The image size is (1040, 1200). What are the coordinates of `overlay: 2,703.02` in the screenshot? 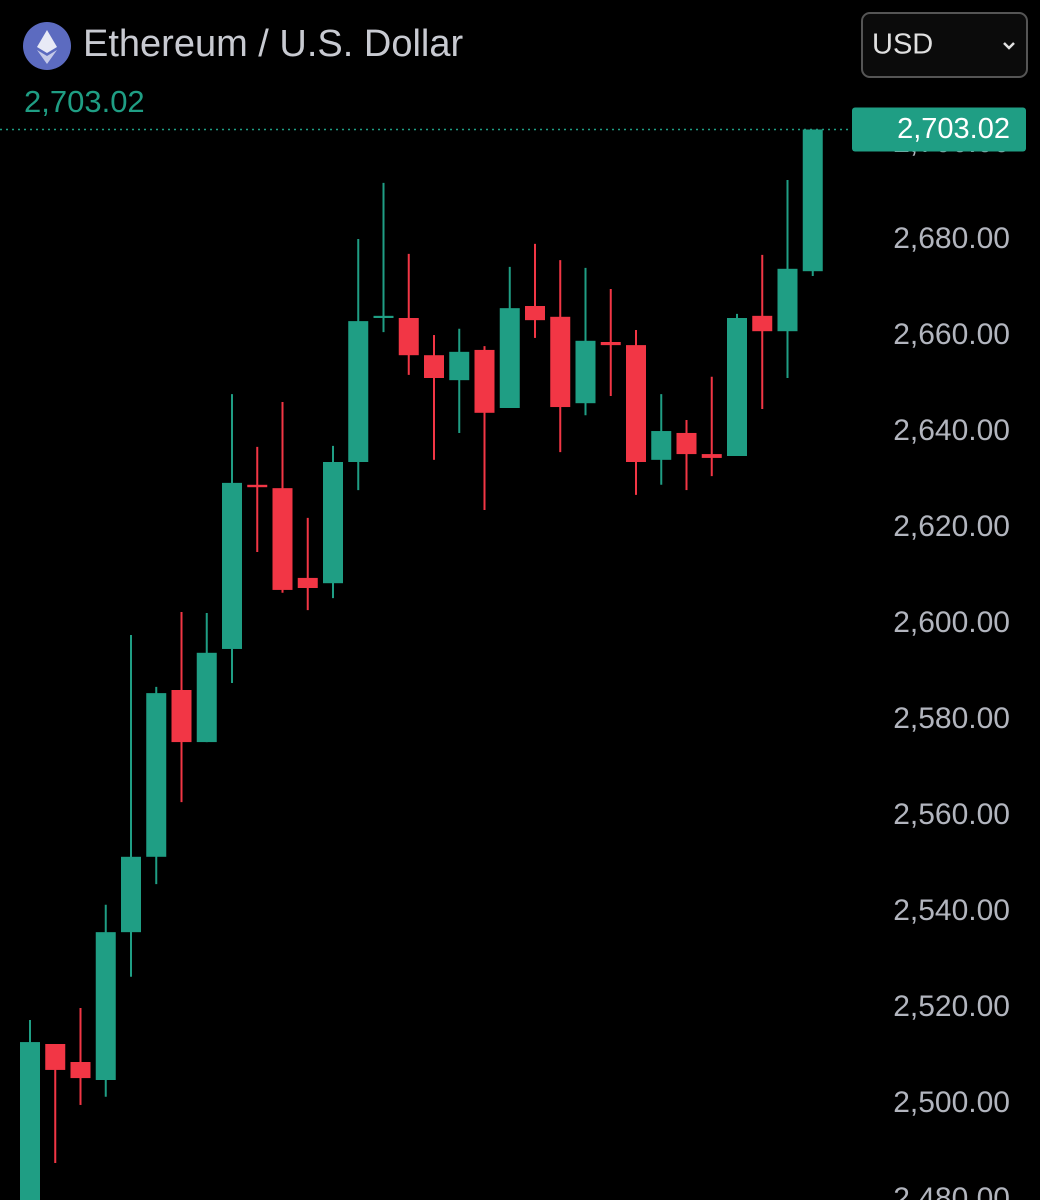 It's located at (513, 129).